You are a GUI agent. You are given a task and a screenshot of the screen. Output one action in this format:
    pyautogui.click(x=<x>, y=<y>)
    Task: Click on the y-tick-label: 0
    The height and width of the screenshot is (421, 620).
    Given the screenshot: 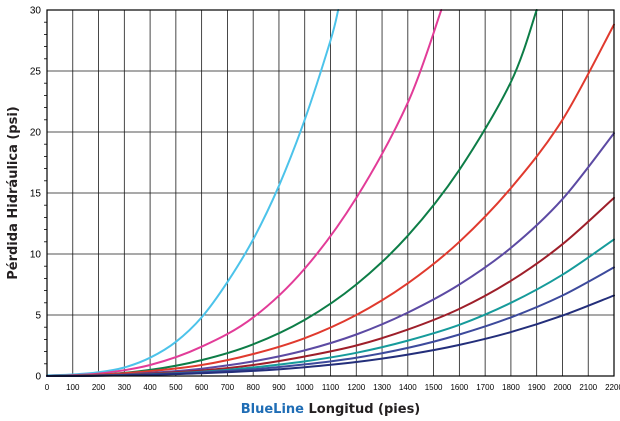 What is the action you would take?
    pyautogui.click(x=38, y=377)
    